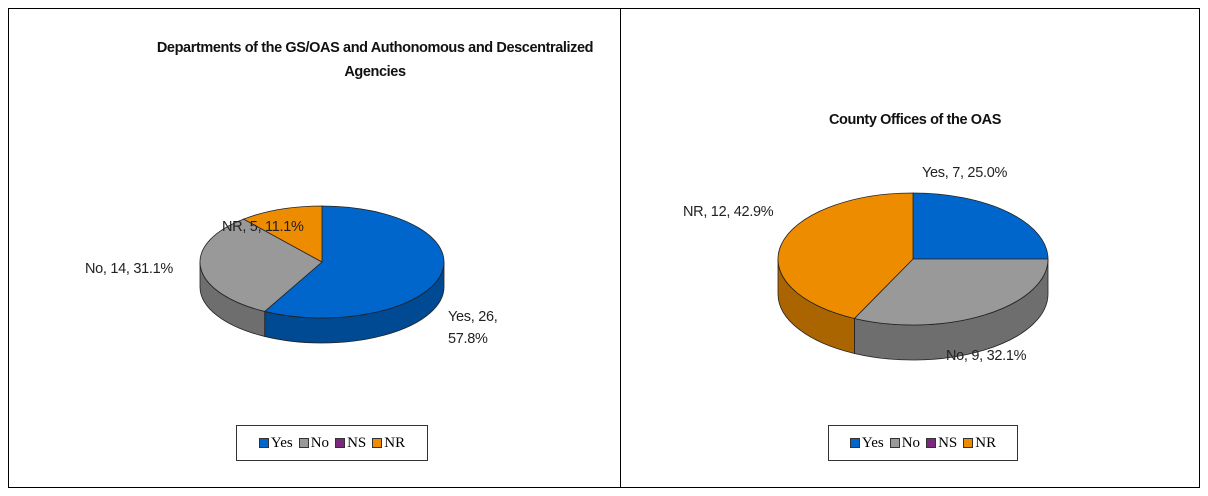 This screenshot has height=496, width=1208. I want to click on data-label: NR, 5, 11.1%, so click(263, 227).